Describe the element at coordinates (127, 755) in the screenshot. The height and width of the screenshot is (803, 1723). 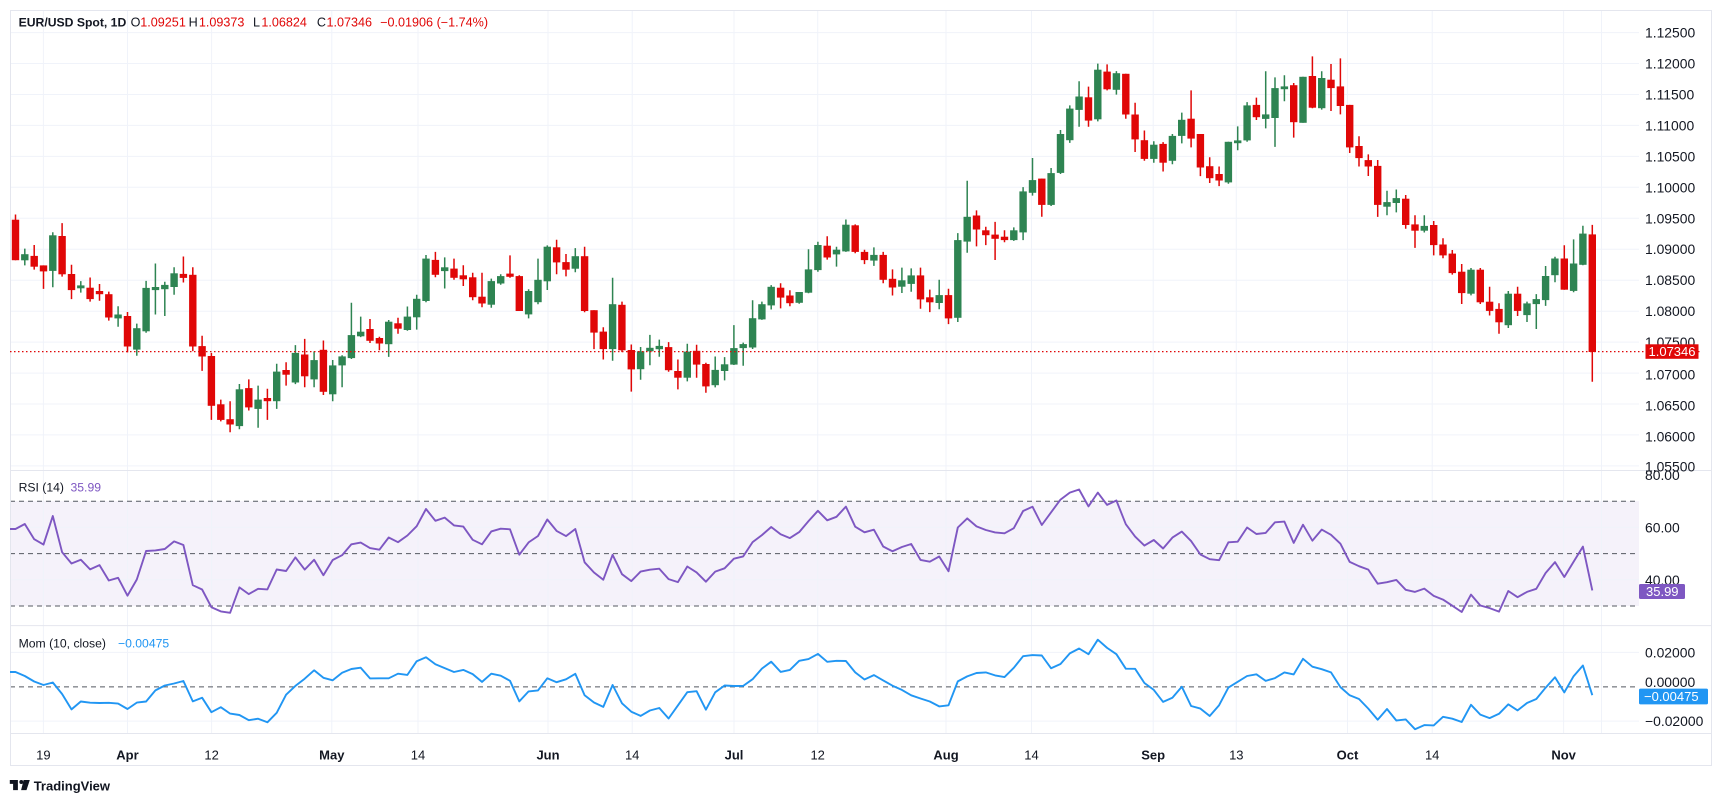
I see `svg-text: Apr` at that location.